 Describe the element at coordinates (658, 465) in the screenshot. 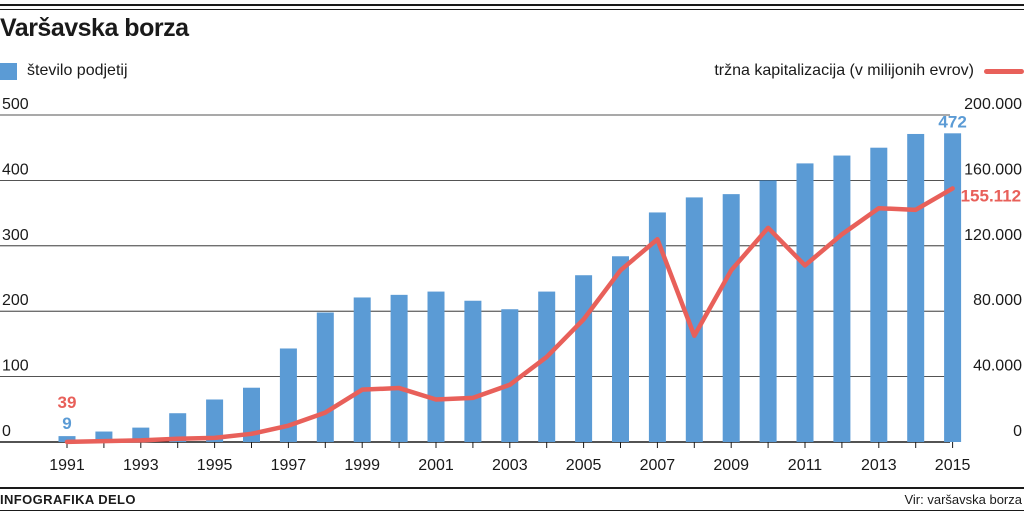

I see `x-tick-label: 2007` at that location.